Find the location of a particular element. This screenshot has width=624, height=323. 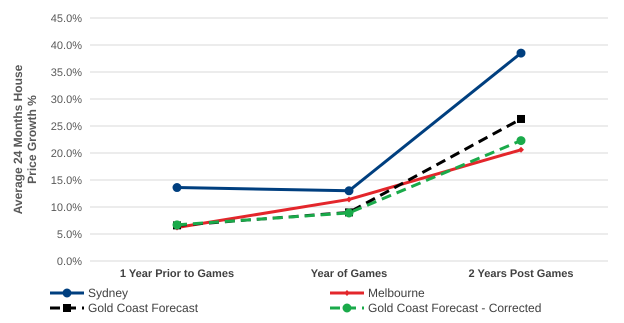

x-tick-label: 2 Years Post Games is located at coordinates (521, 274).